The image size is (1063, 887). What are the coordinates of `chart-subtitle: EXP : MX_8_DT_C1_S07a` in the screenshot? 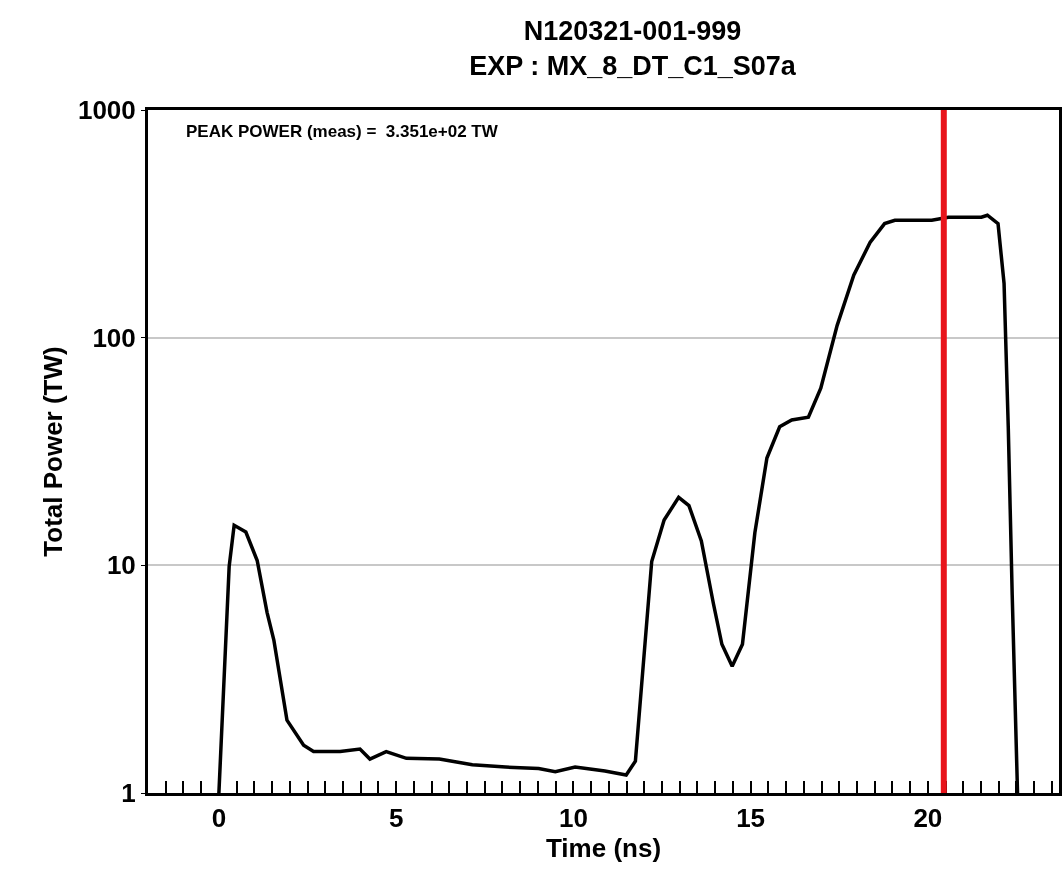 It's located at (633, 66).